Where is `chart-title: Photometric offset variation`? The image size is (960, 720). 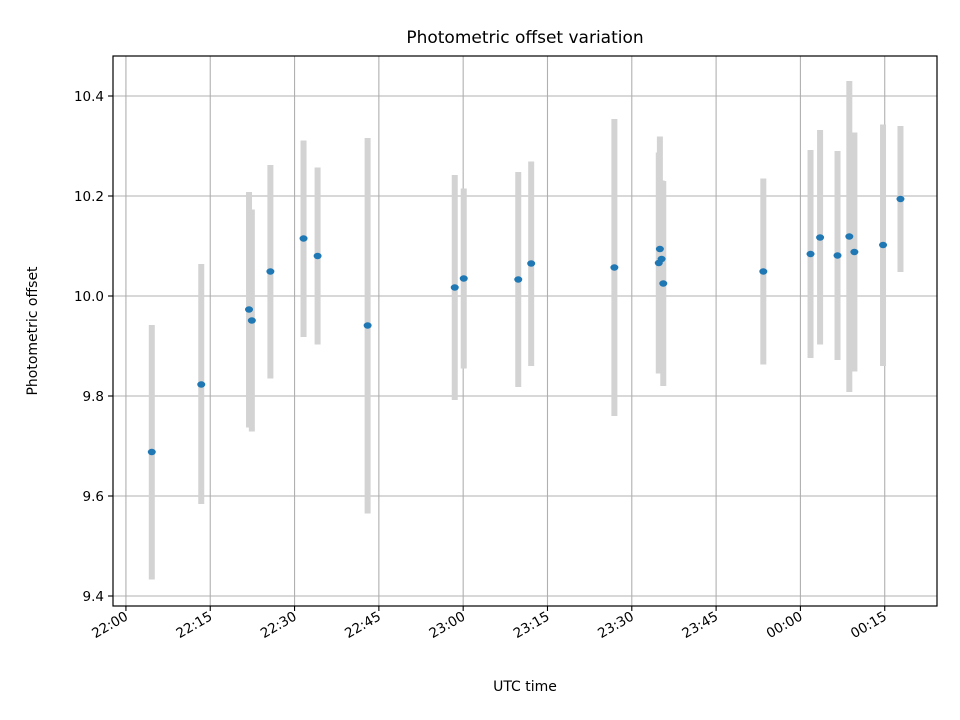
chart-title: Photometric offset variation is located at coordinates (524, 38).